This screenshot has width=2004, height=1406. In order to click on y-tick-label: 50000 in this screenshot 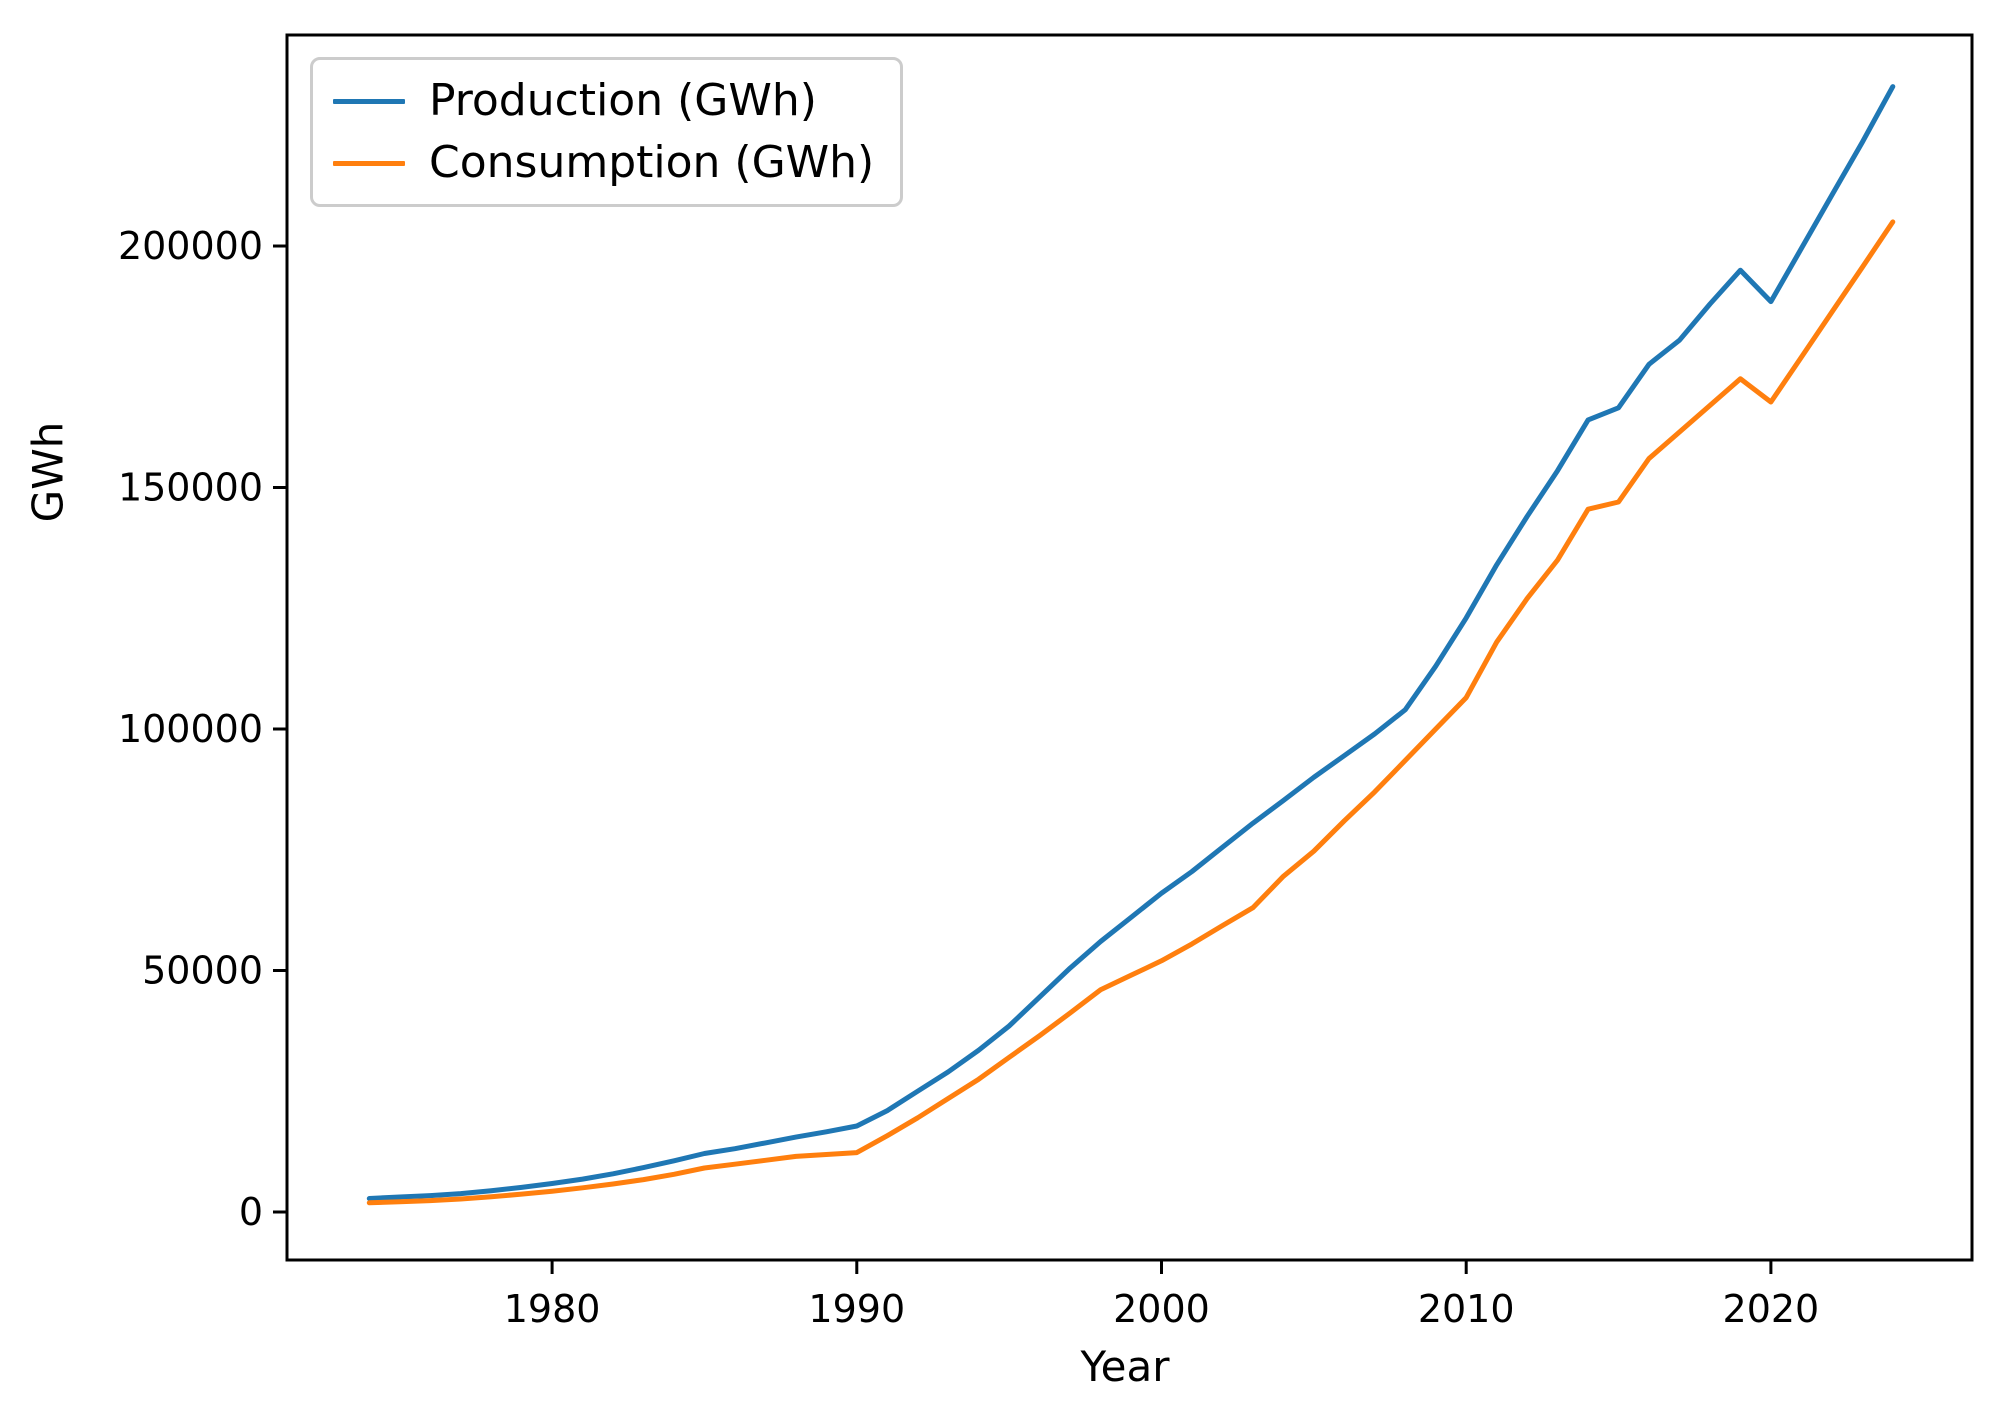, I will do `click(202, 970)`.